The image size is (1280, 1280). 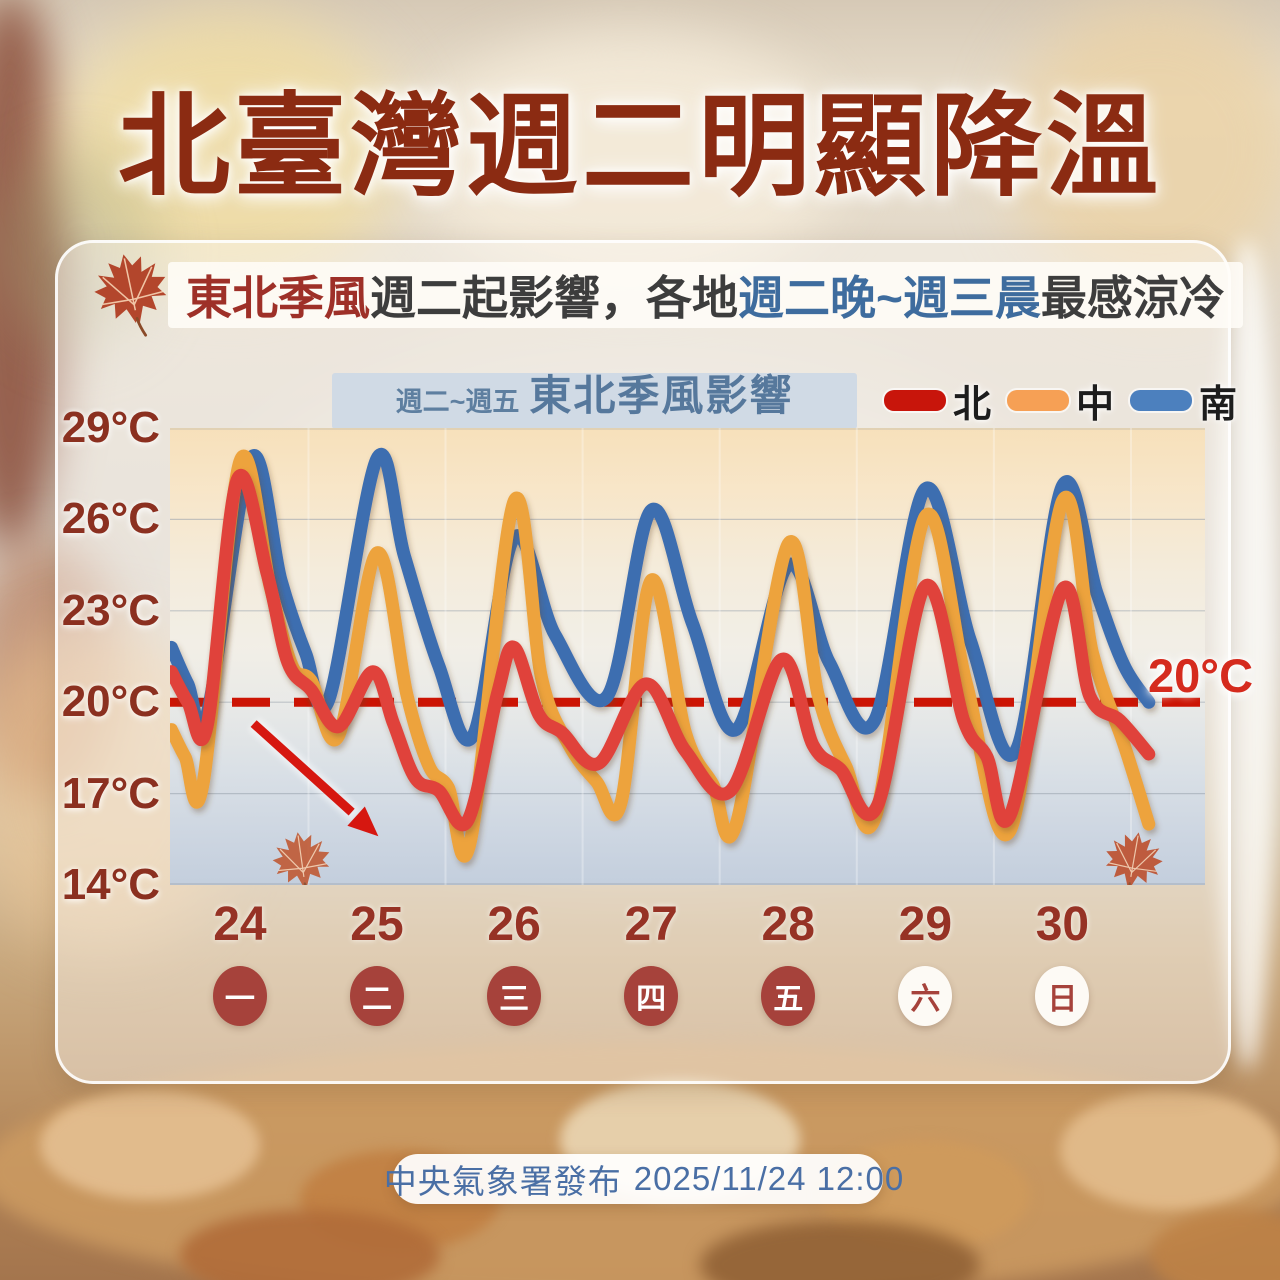 I want to click on footer-agency: 中央氣象署發布, so click(x=502, y=1181).